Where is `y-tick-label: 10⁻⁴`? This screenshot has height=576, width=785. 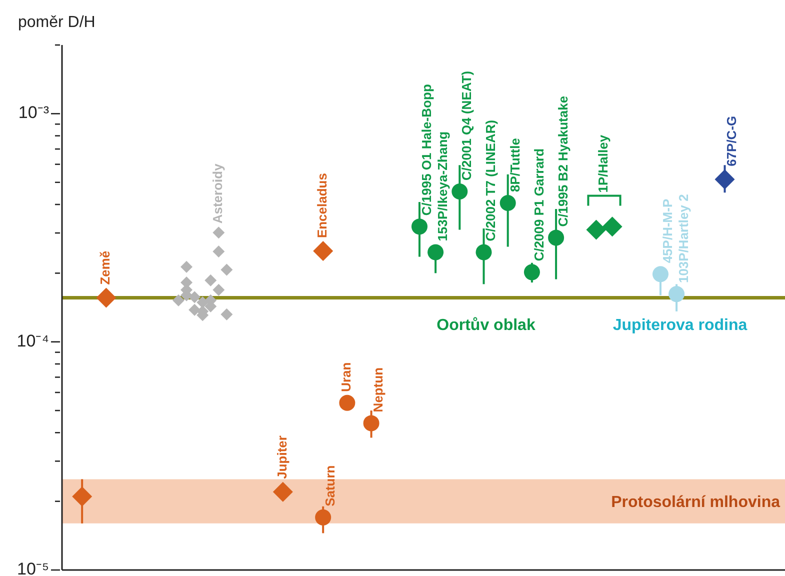 y-tick-label: 10⁻⁴ is located at coordinates (32, 340).